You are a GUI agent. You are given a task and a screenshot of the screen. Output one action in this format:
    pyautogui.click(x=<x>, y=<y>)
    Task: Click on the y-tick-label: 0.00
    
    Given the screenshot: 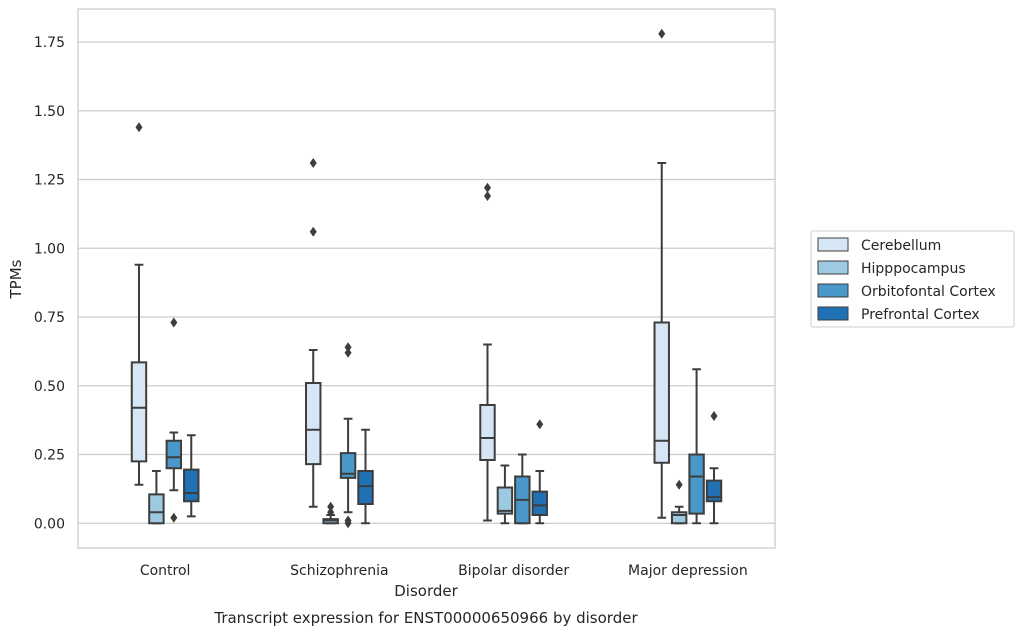 What is the action you would take?
    pyautogui.click(x=49, y=524)
    